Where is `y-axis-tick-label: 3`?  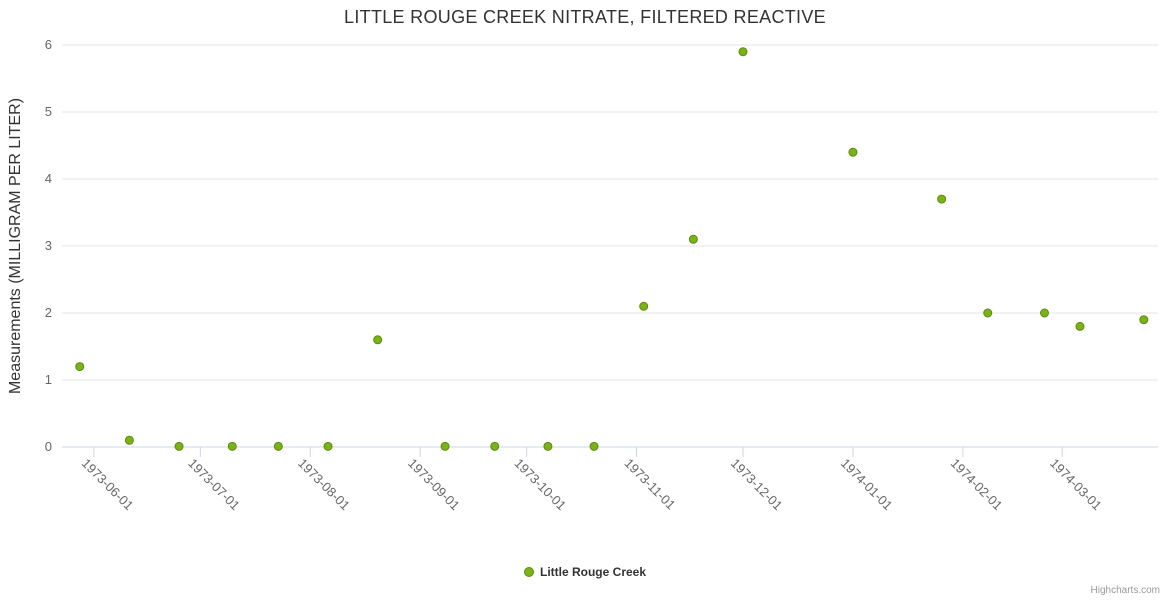
y-axis-tick-label: 3 is located at coordinates (48, 245).